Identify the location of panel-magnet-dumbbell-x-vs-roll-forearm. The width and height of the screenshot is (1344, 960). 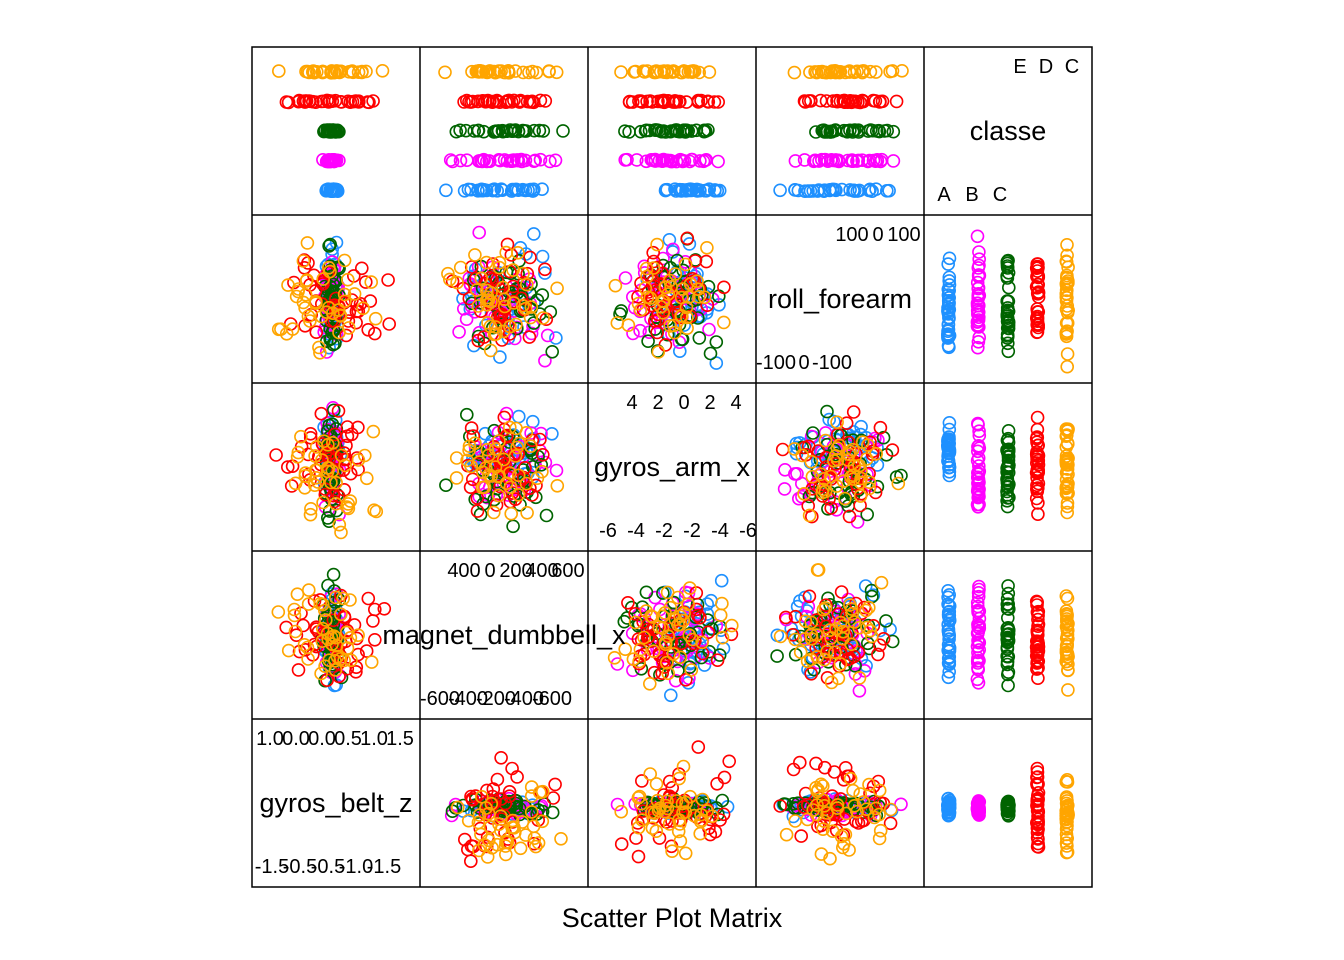
(835, 630).